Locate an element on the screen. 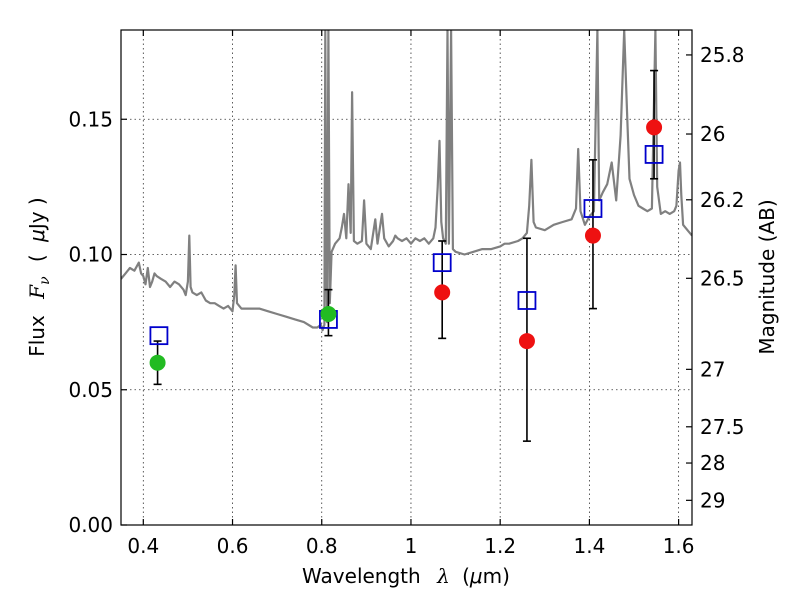  y2-tick-label: 27 is located at coordinates (712, 369).